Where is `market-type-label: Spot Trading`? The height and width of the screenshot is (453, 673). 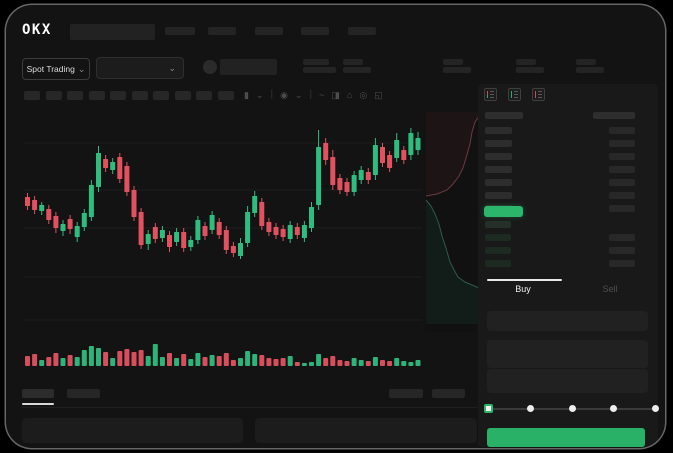
market-type-label: Spot Trading is located at coordinates (50, 69).